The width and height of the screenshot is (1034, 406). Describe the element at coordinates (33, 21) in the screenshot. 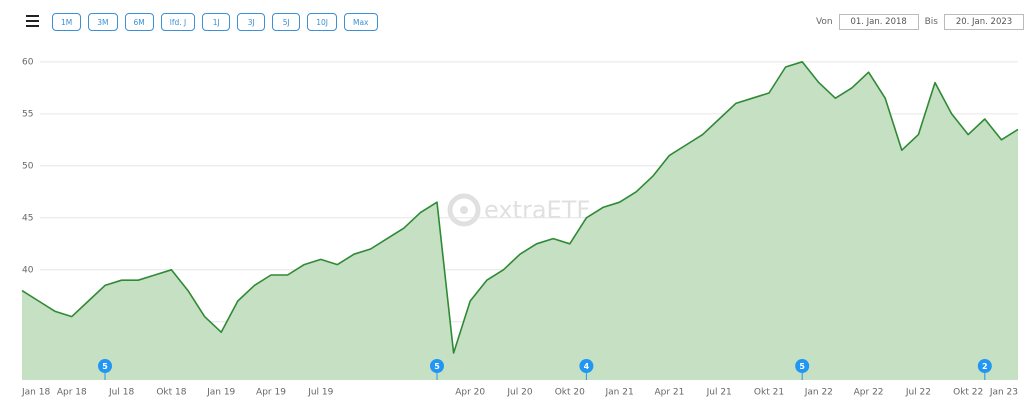

I see `menu-icon` at that location.